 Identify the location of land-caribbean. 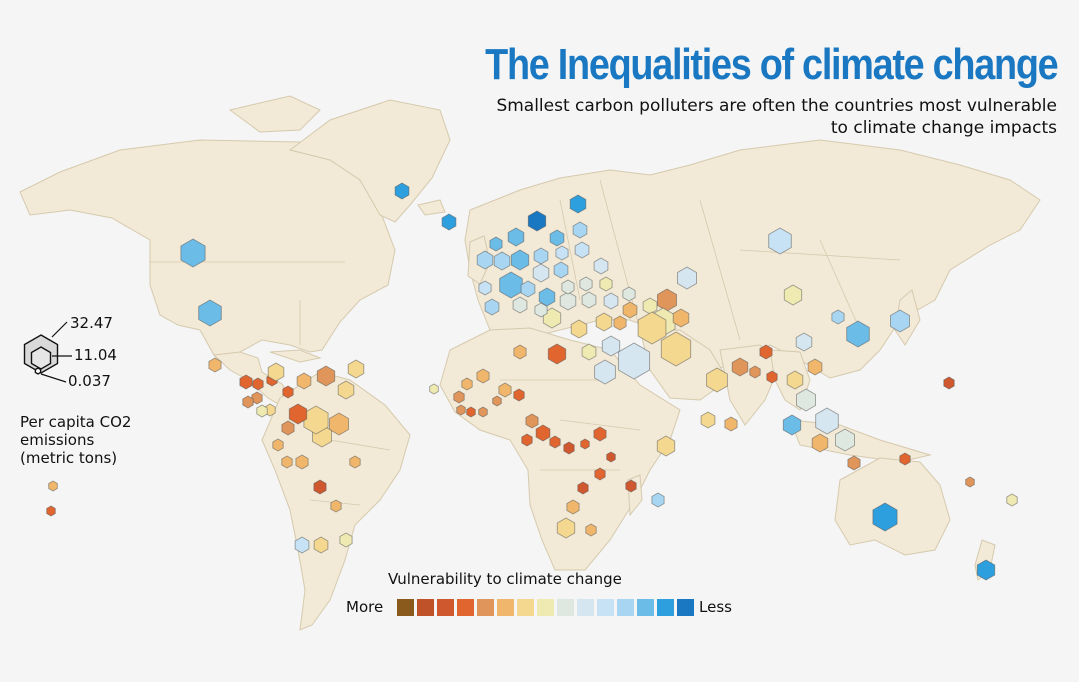
(295, 356).